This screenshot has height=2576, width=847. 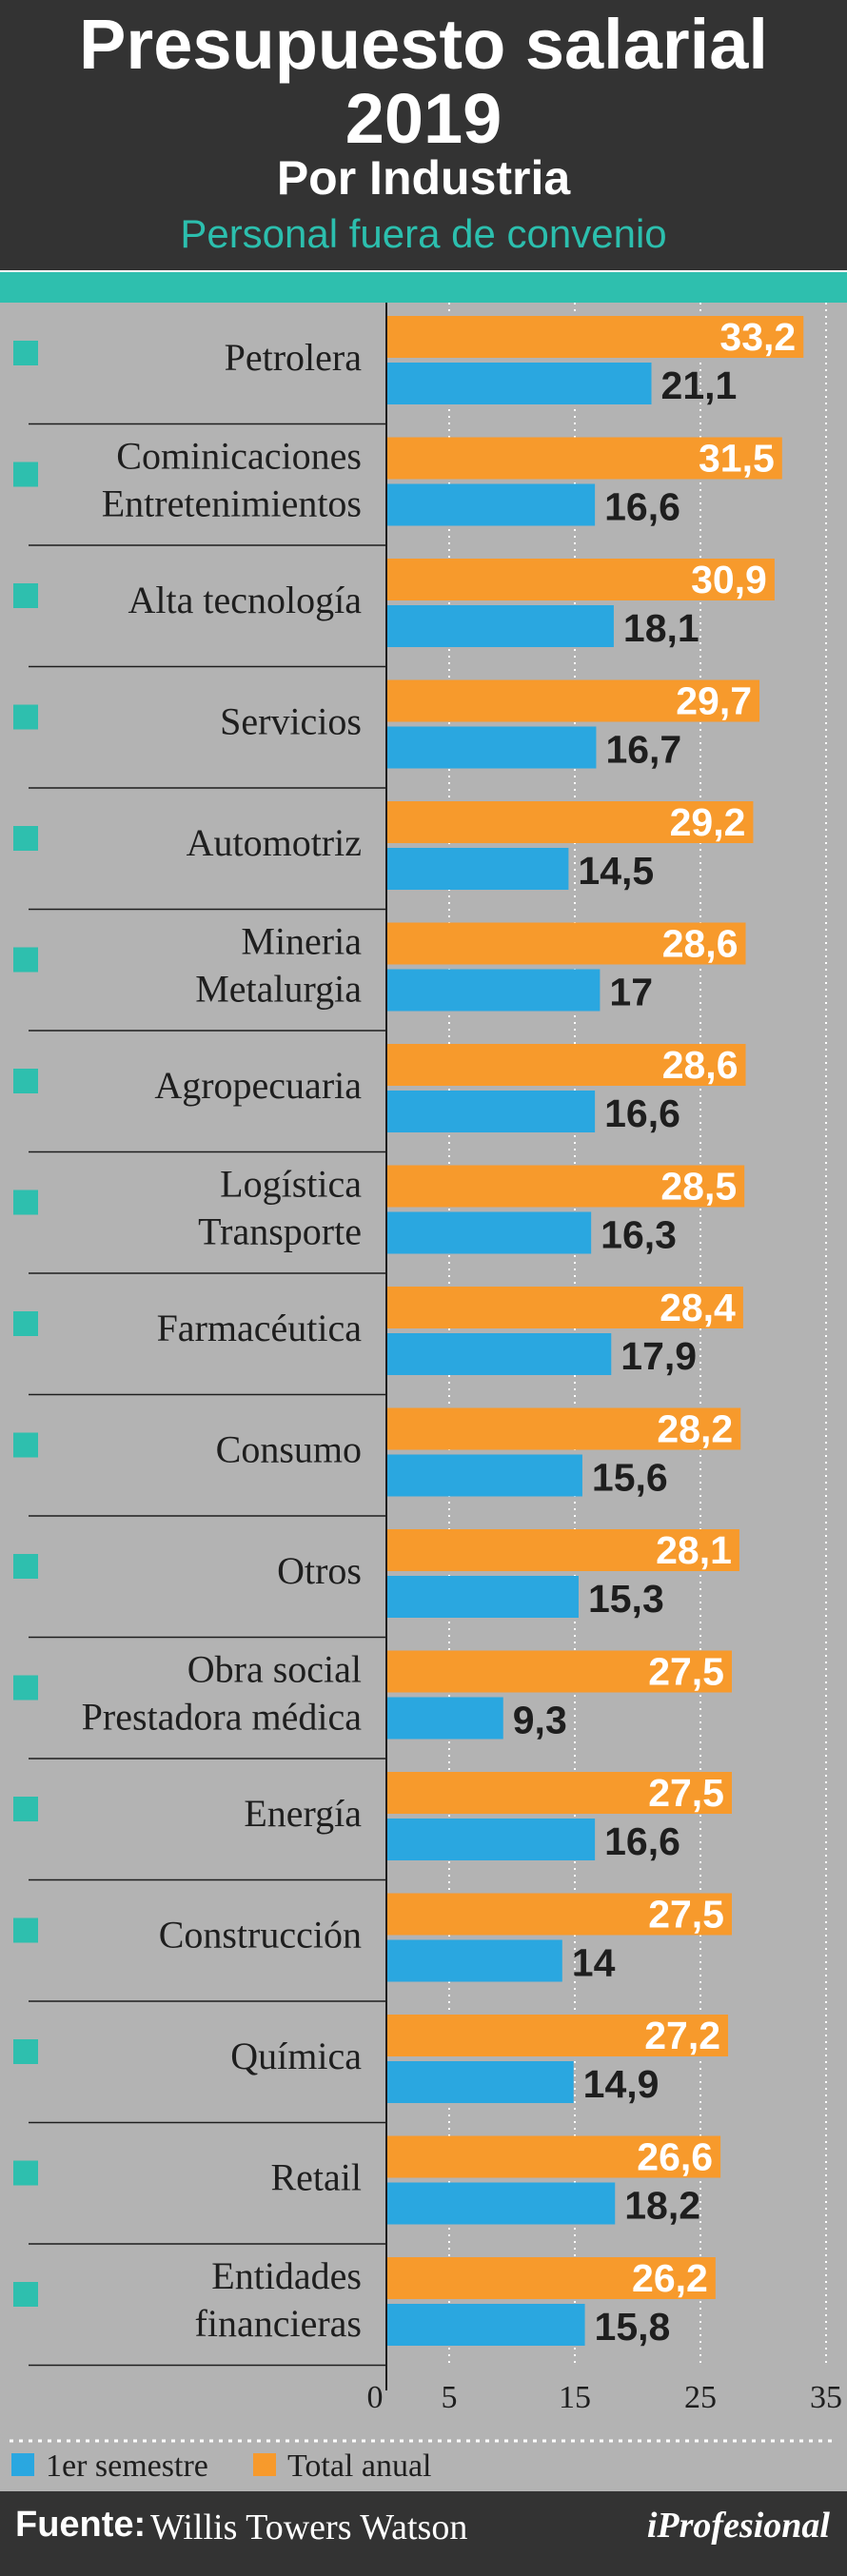 I want to click on category-label: Automotriz, so click(x=274, y=842).